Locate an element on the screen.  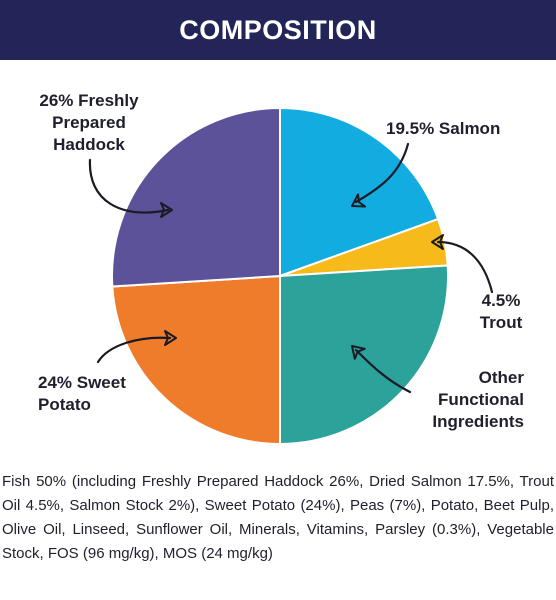
slice-label-line: Trout is located at coordinates (501, 322).